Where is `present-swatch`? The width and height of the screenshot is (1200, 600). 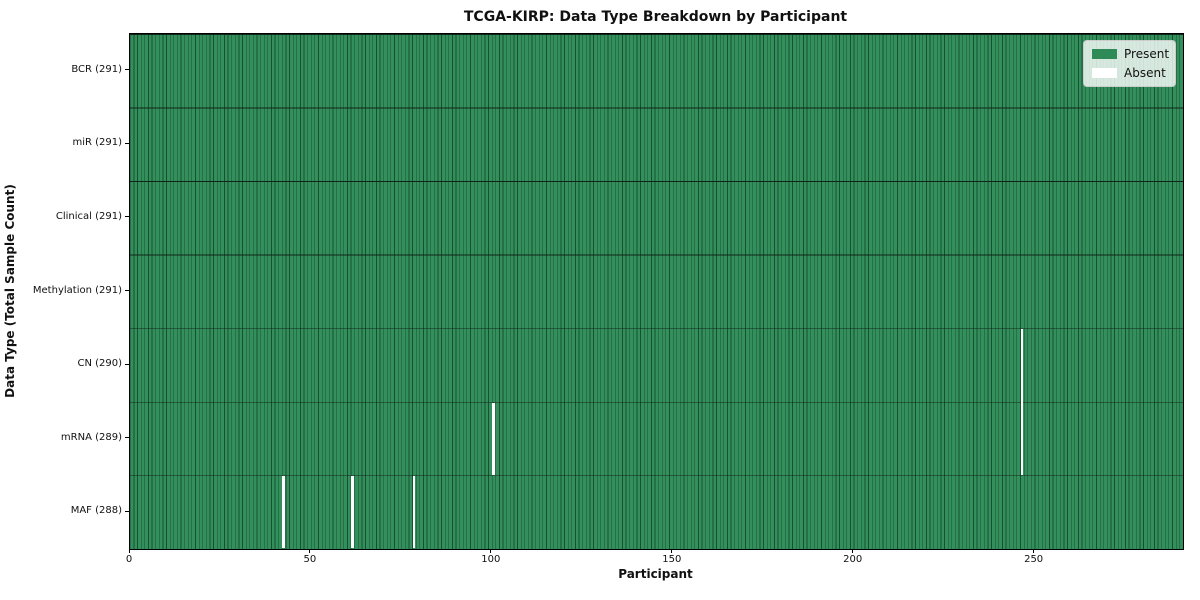 present-swatch is located at coordinates (1104, 54).